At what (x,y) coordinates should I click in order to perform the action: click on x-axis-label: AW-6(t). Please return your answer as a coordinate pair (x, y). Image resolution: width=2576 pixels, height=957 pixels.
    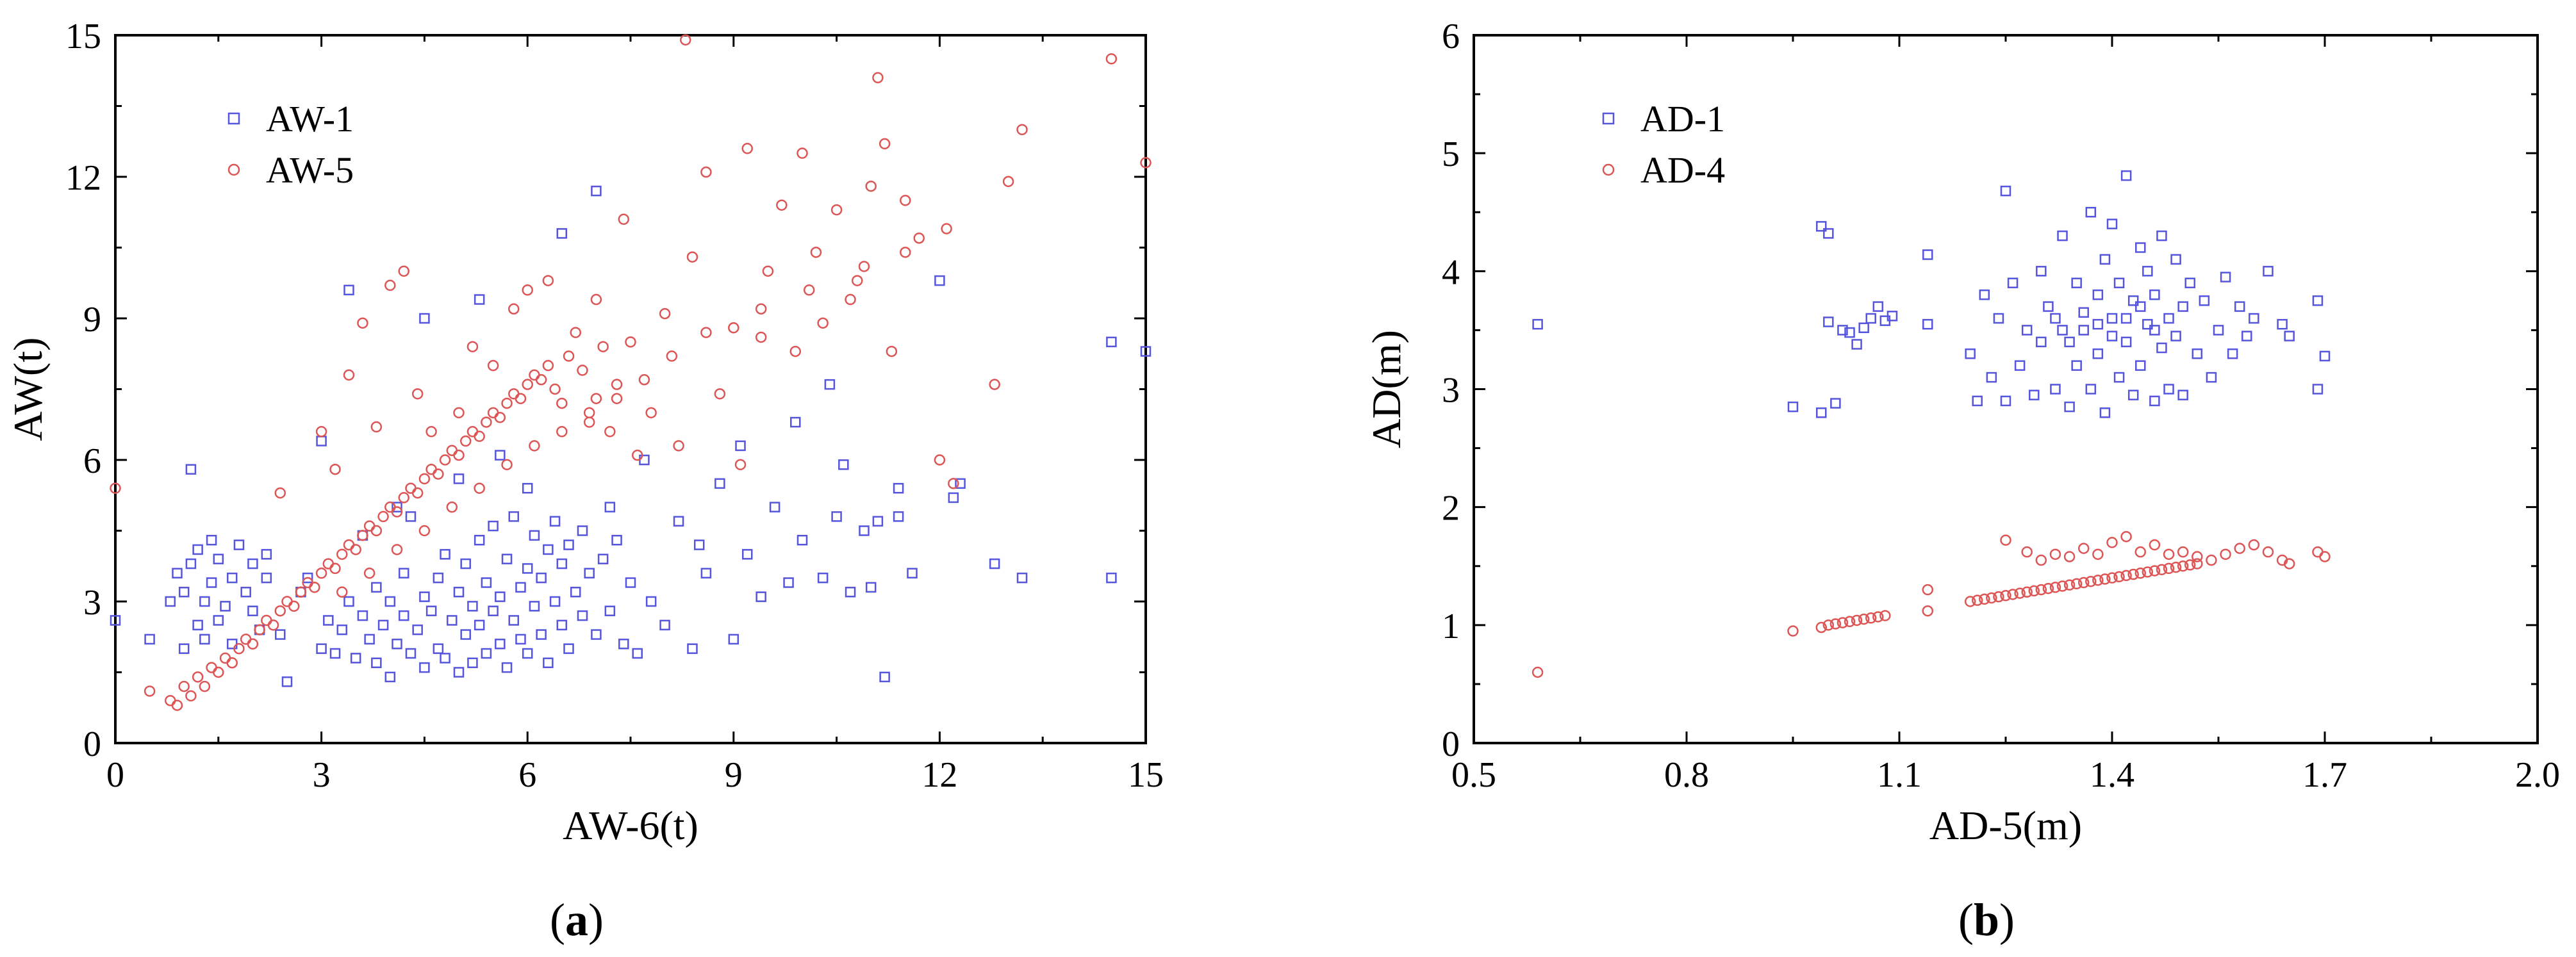
    Looking at the image, I should click on (630, 825).